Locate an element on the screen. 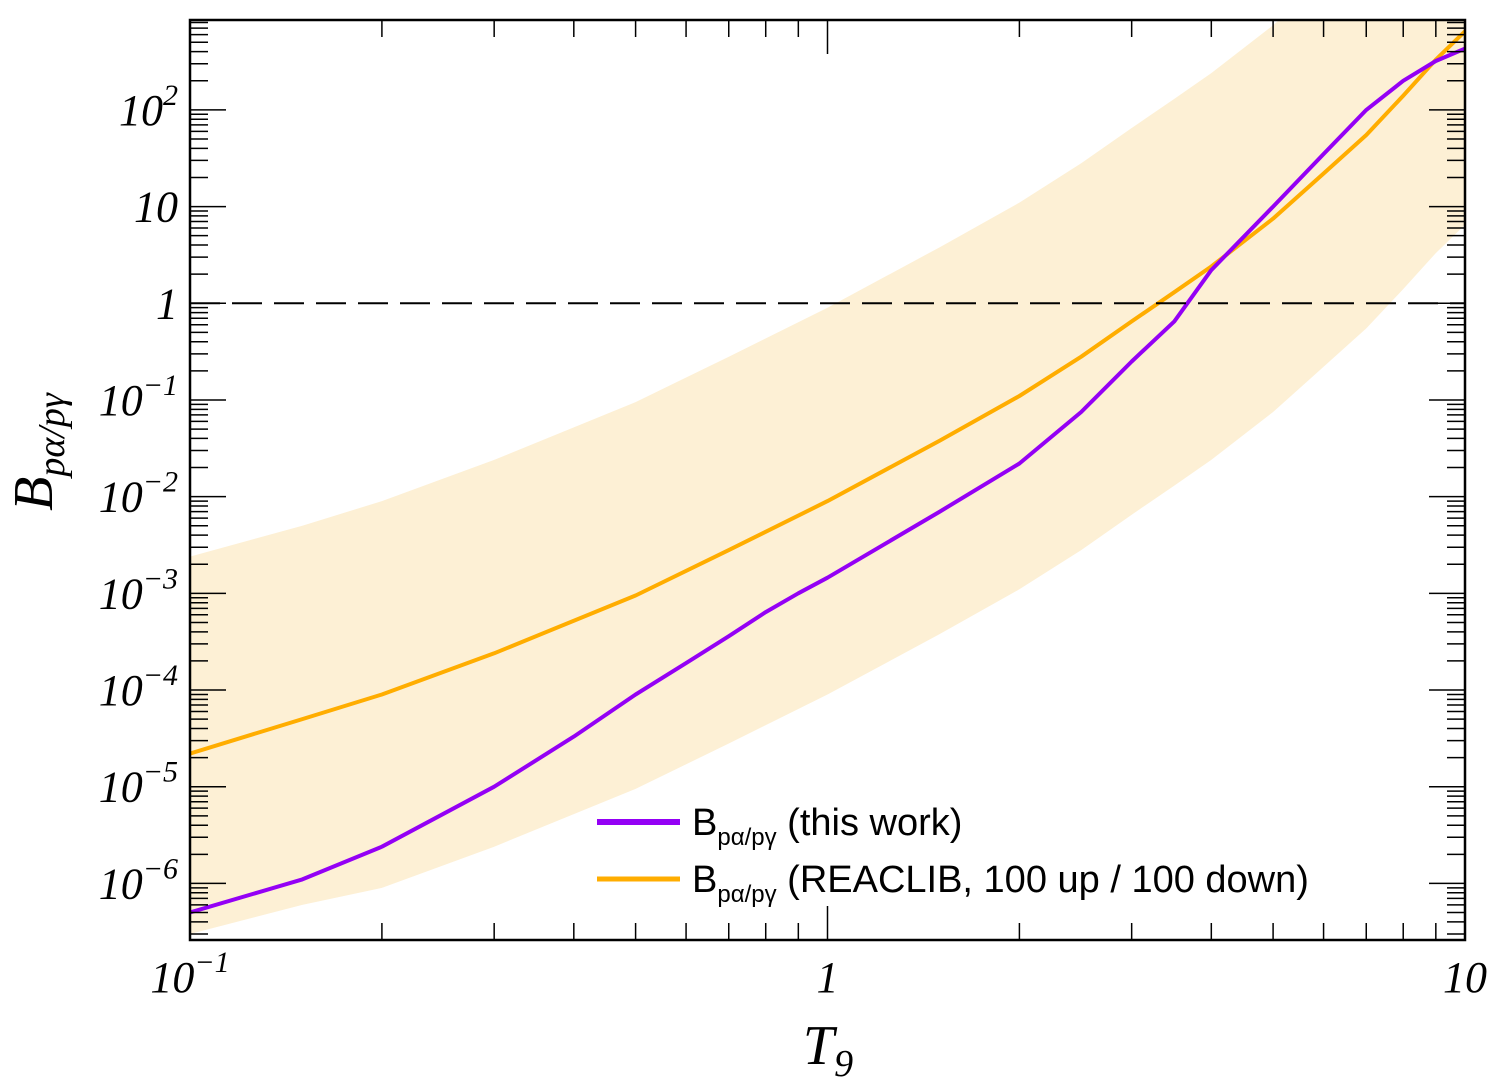 This screenshot has width=1508, height=1086. y-tick-label: 10⁻¹ is located at coordinates (138, 397).